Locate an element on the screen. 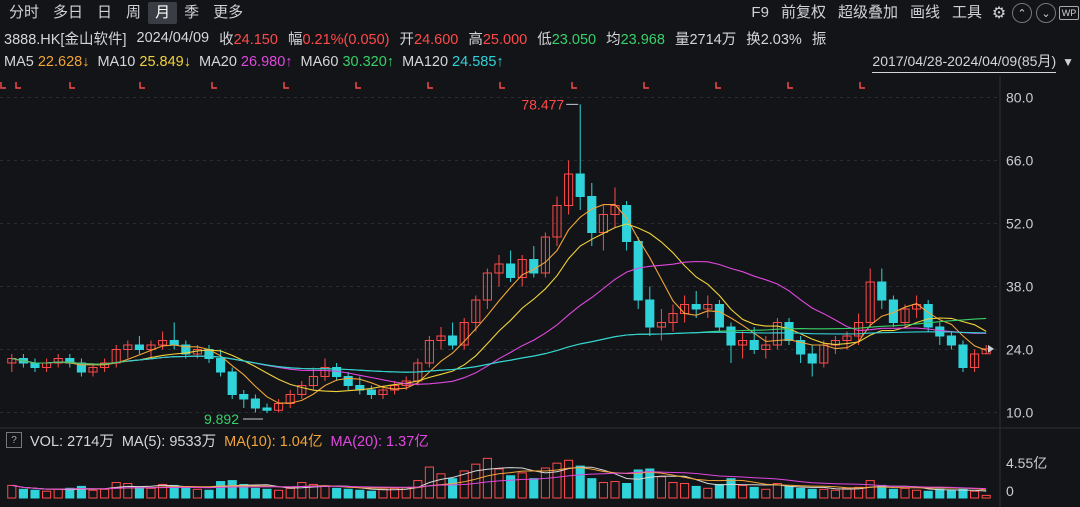 The image size is (1080, 507). ma20-legend: MA20 26.980↑ is located at coordinates (246, 62).